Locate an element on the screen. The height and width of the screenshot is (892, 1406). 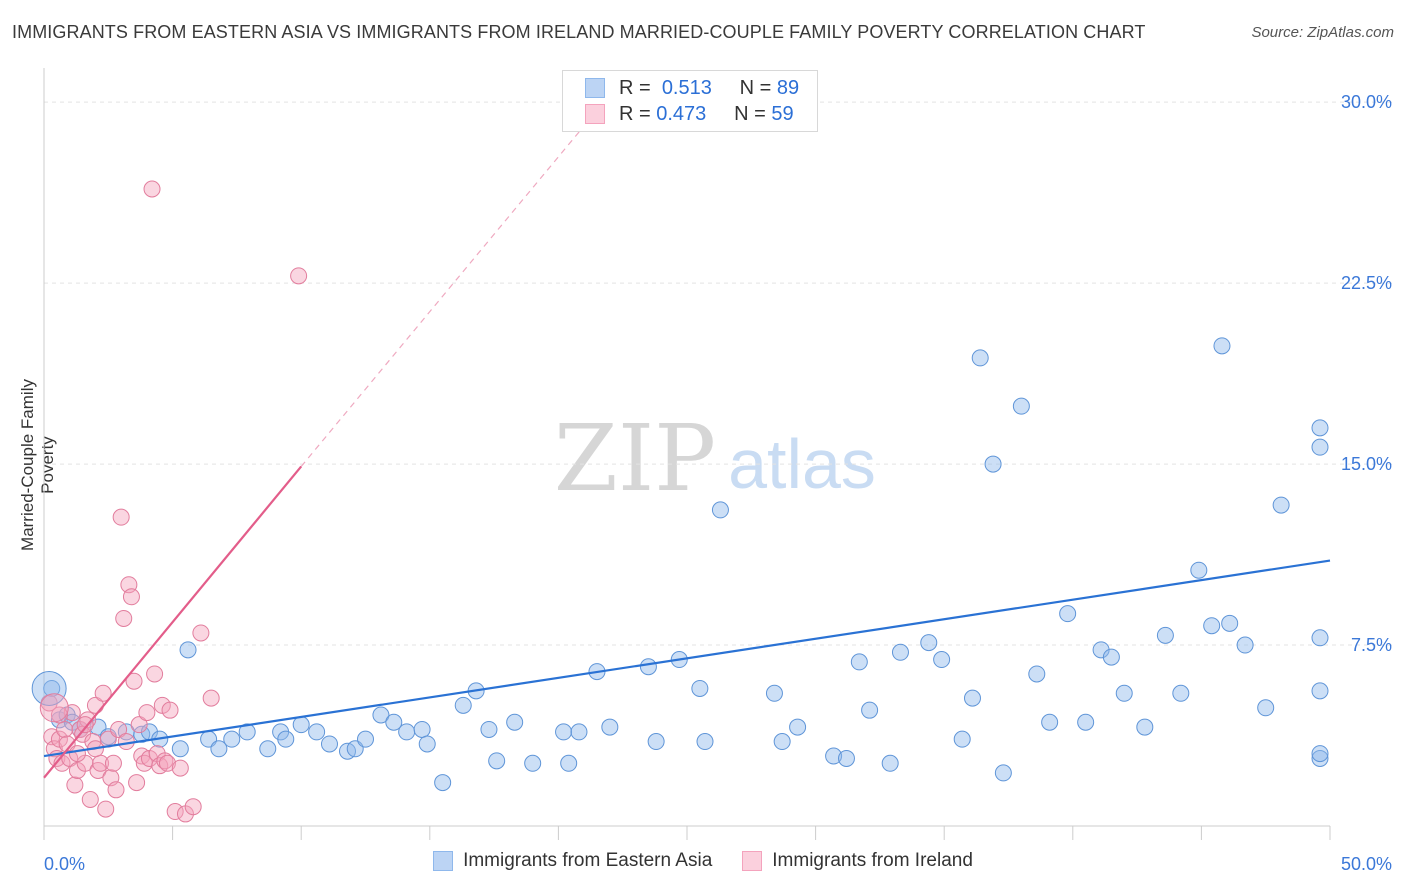
watermark-zip: ZIP is located at coordinates (635, 458).